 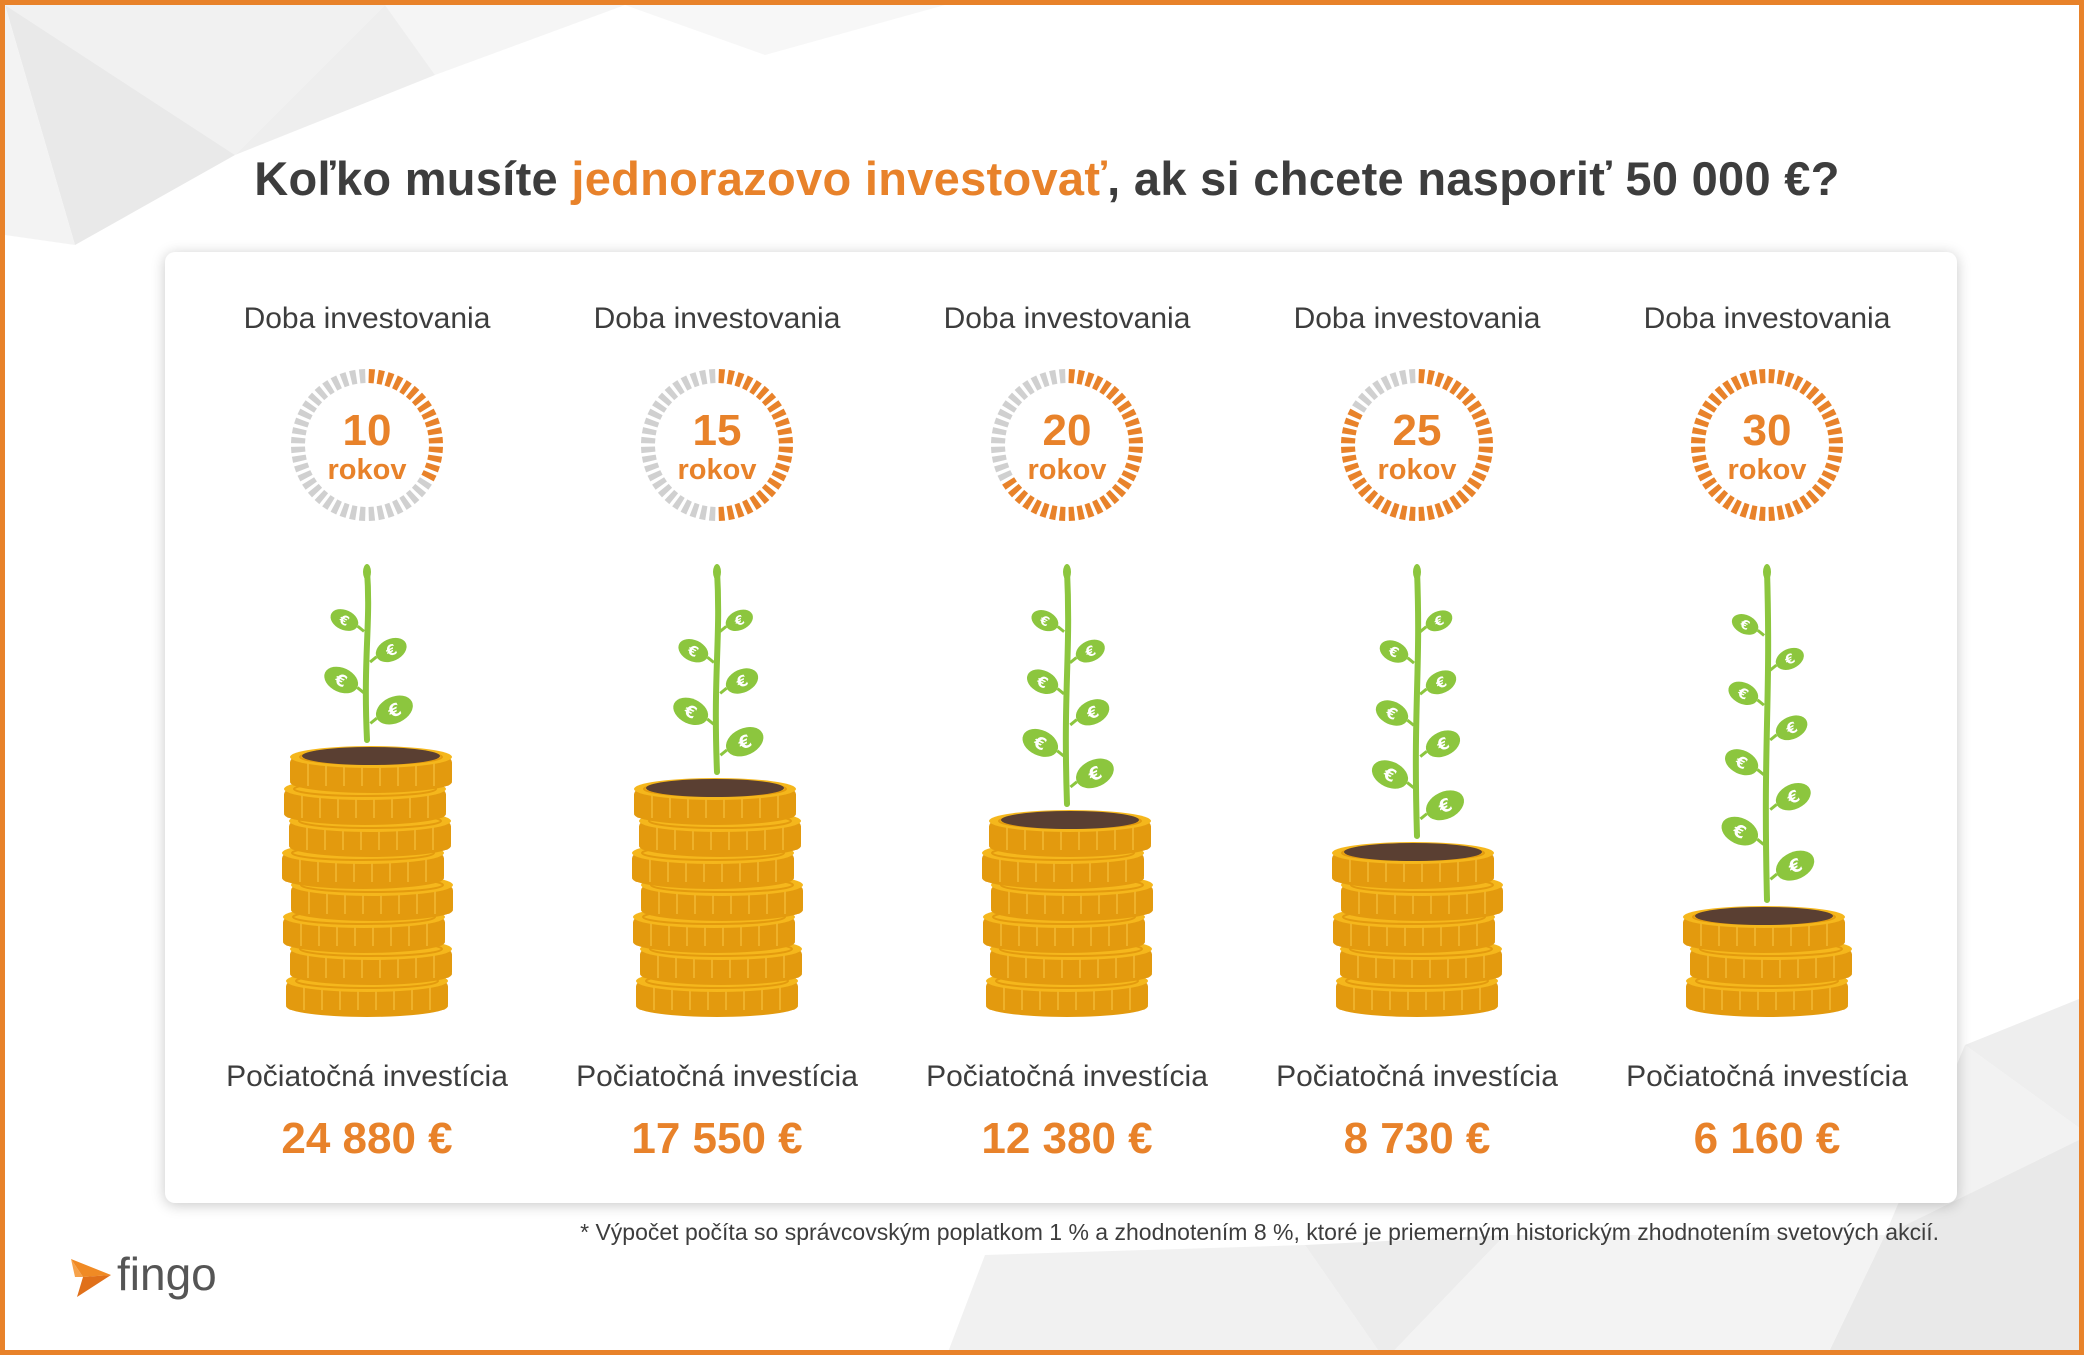 What do you see at coordinates (1764, 916) in the screenshot?
I see `soil` at bounding box center [1764, 916].